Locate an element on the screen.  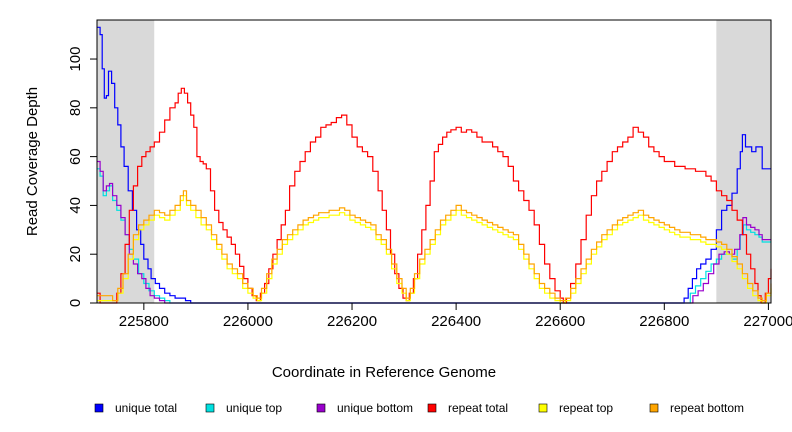
x-tick-label: 226600 is located at coordinates (560, 321).